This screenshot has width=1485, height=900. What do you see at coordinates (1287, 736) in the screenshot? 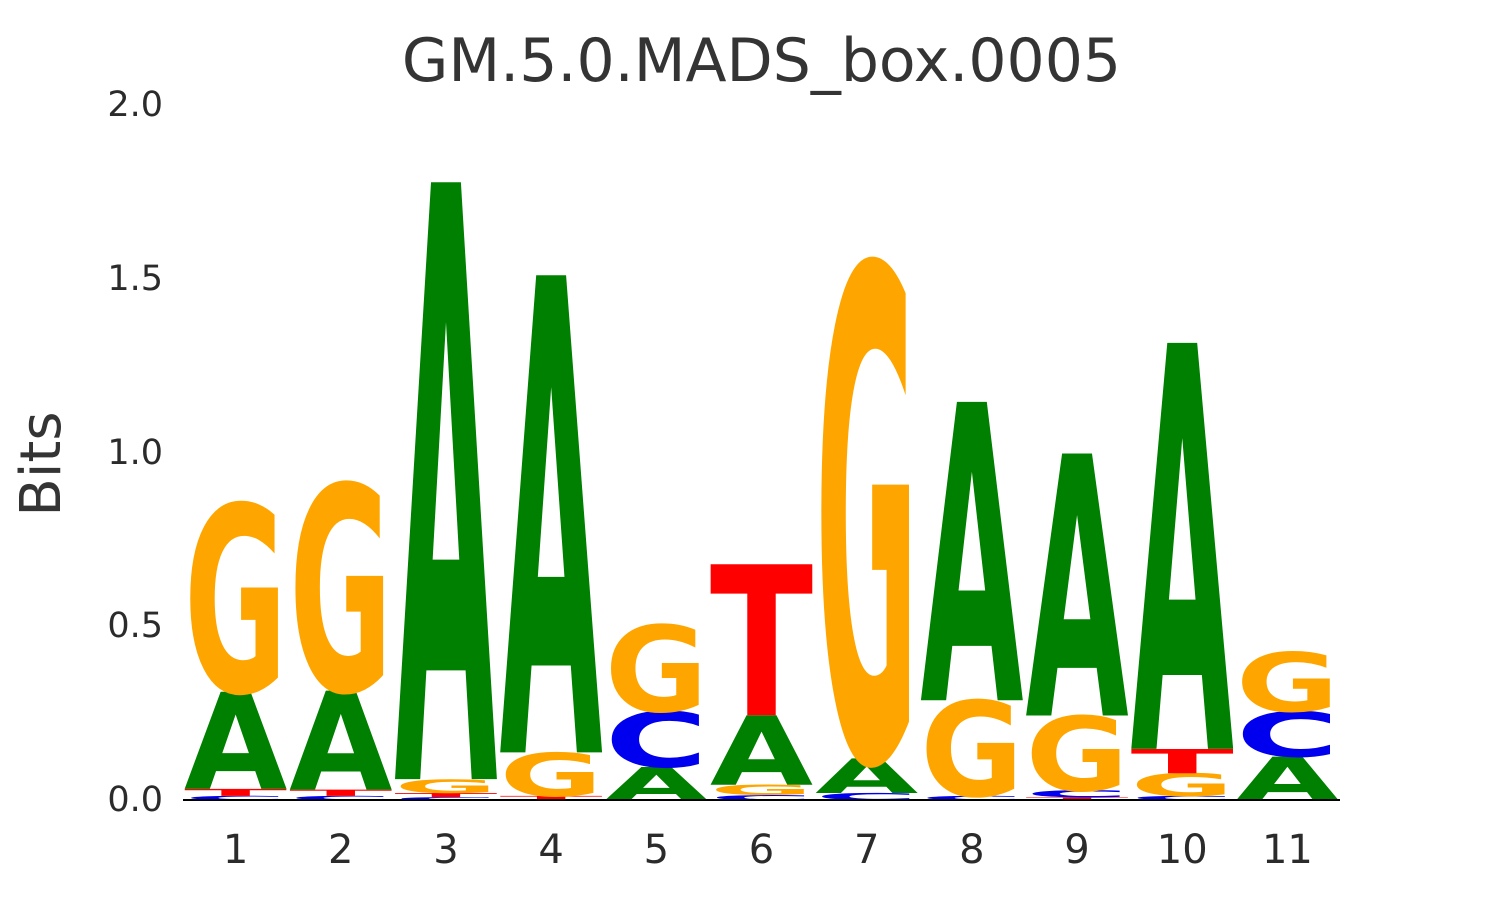
I see `logo-letter-C-pos11: C` at bounding box center [1287, 736].